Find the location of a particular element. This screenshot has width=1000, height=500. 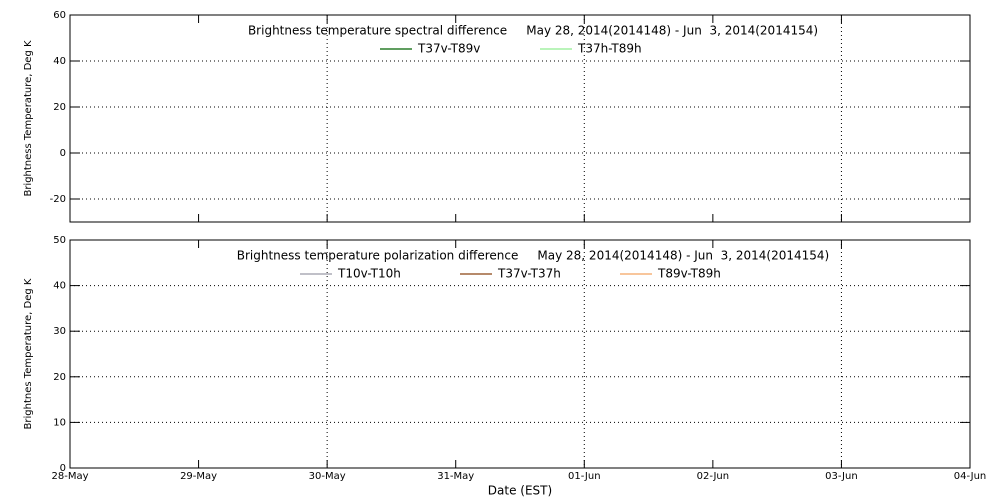

y-tick-label: 60 is located at coordinates (59, 15).